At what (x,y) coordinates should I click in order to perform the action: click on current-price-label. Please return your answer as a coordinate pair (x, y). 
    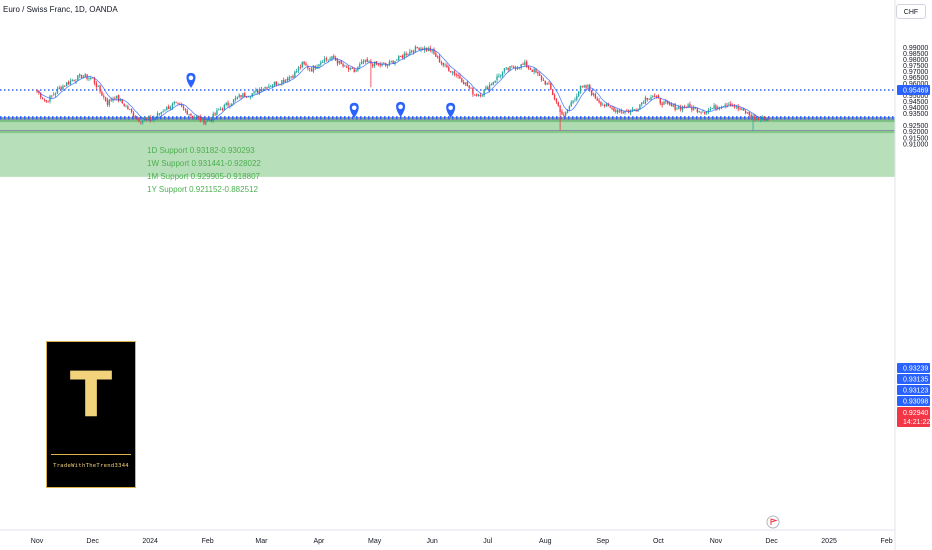
    Looking at the image, I should click on (913, 417).